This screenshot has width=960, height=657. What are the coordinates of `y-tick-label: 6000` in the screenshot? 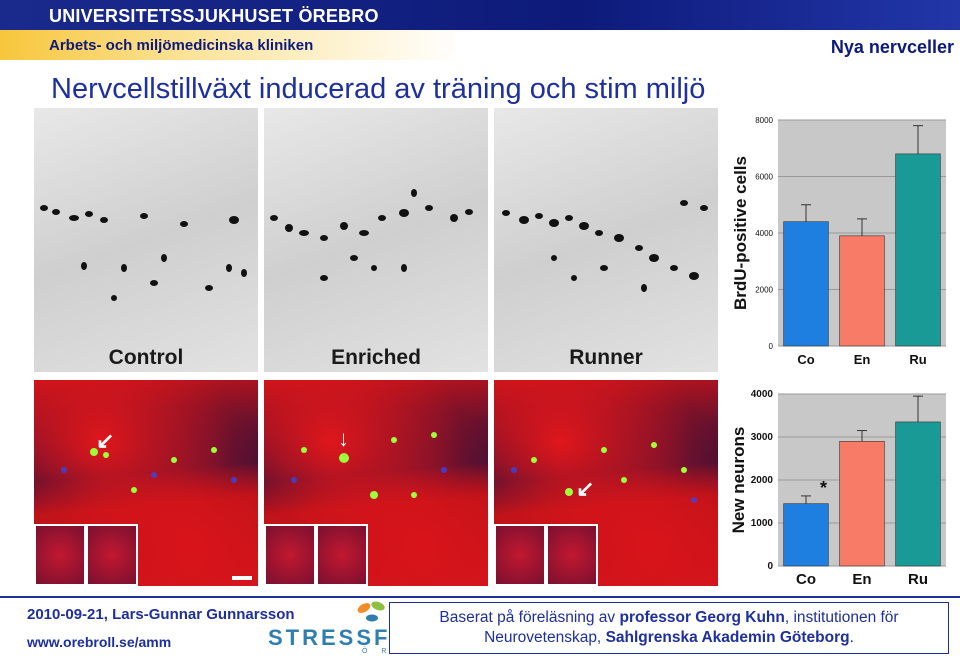 It's located at (764, 177).